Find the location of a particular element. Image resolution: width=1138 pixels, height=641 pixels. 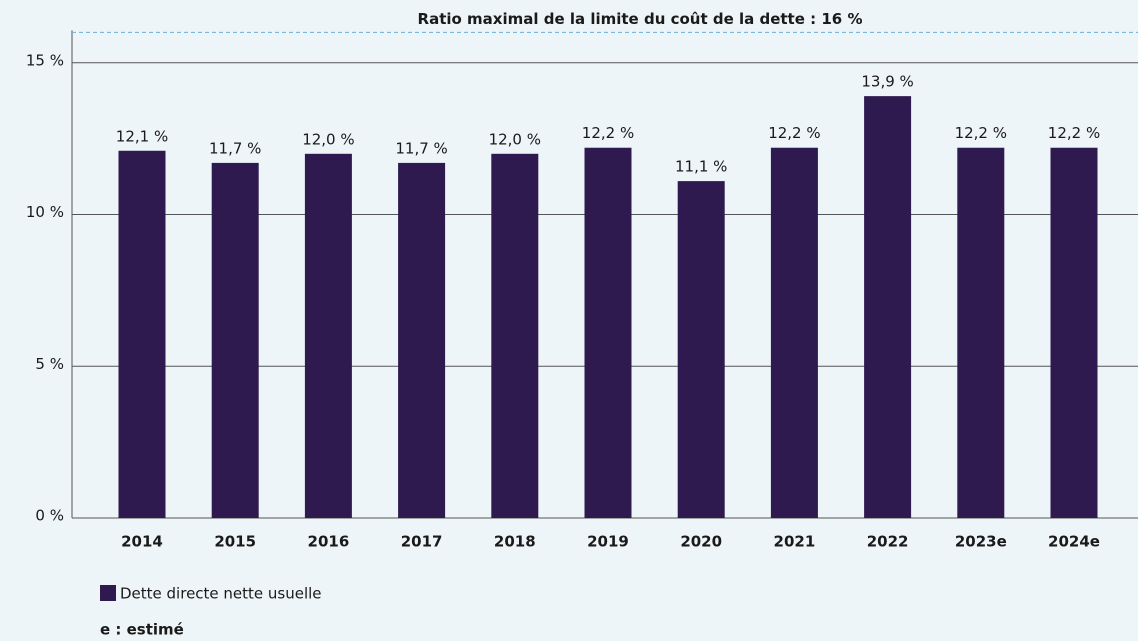

legend-label: Dette directe nette usuelle is located at coordinates (221, 594).